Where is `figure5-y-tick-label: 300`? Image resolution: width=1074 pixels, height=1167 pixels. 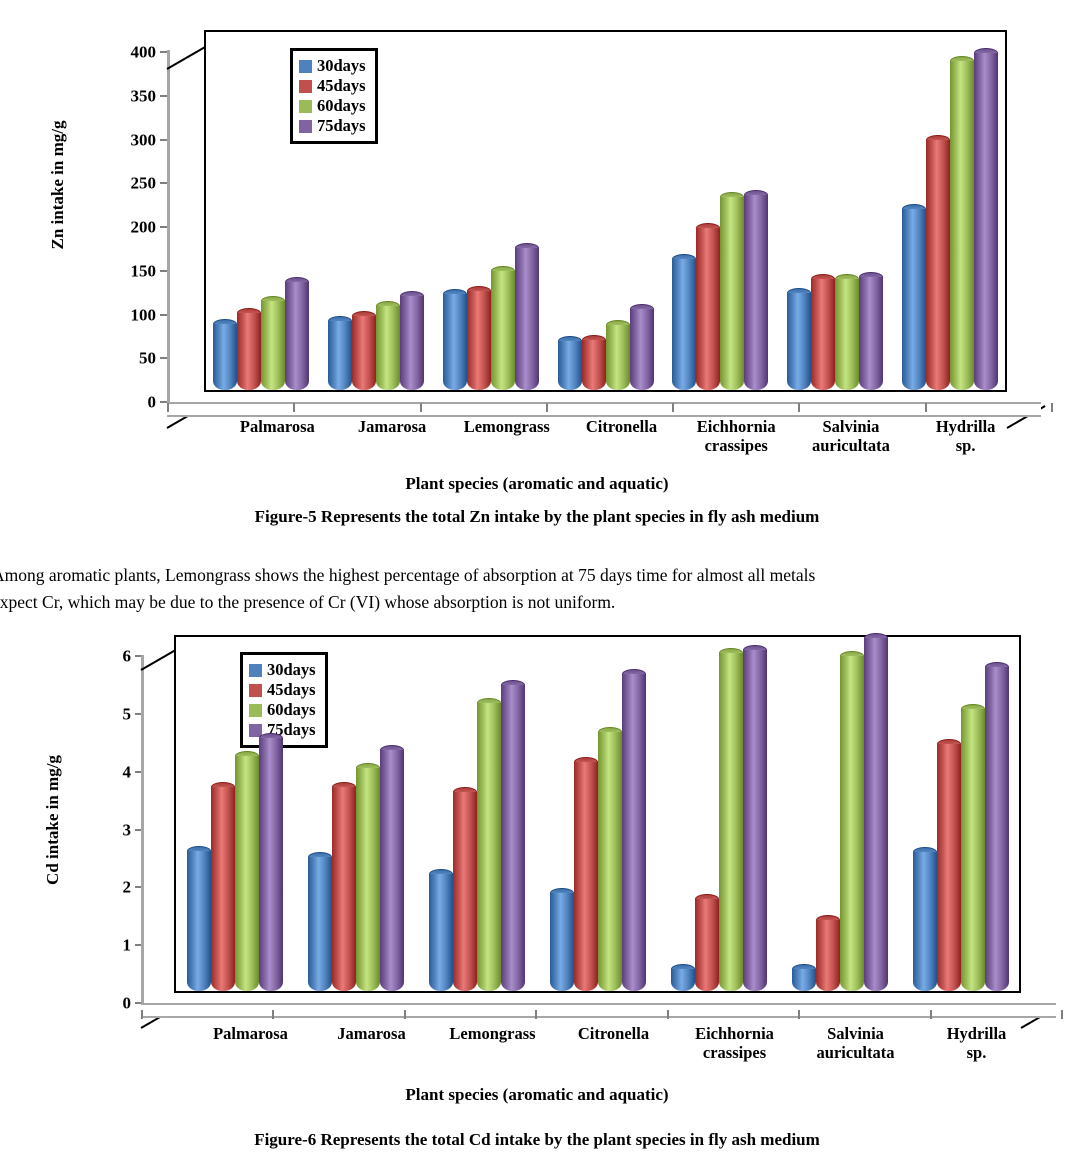 figure5-y-tick-label: 300 is located at coordinates (143, 139).